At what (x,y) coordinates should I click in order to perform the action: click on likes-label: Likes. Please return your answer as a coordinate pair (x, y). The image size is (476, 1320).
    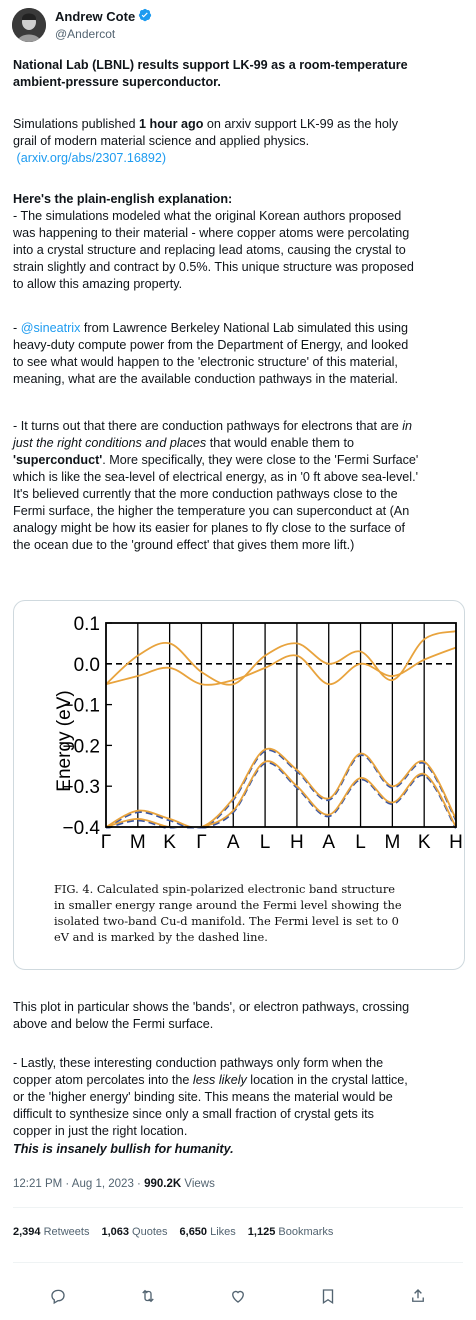
    Looking at the image, I should click on (223, 1232).